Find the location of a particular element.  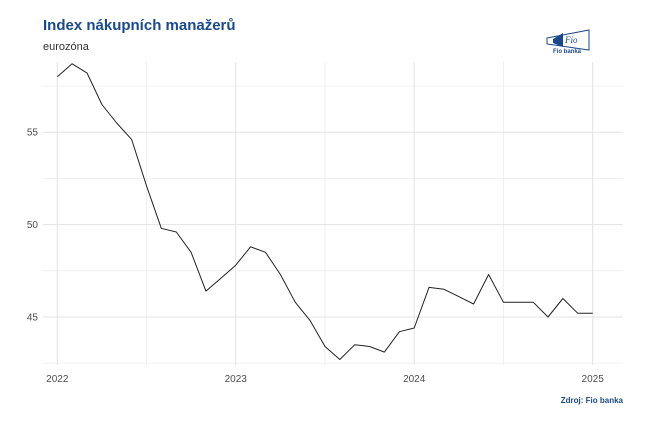

y-axis-ticks: 45 50 55 is located at coordinates (33, 226).